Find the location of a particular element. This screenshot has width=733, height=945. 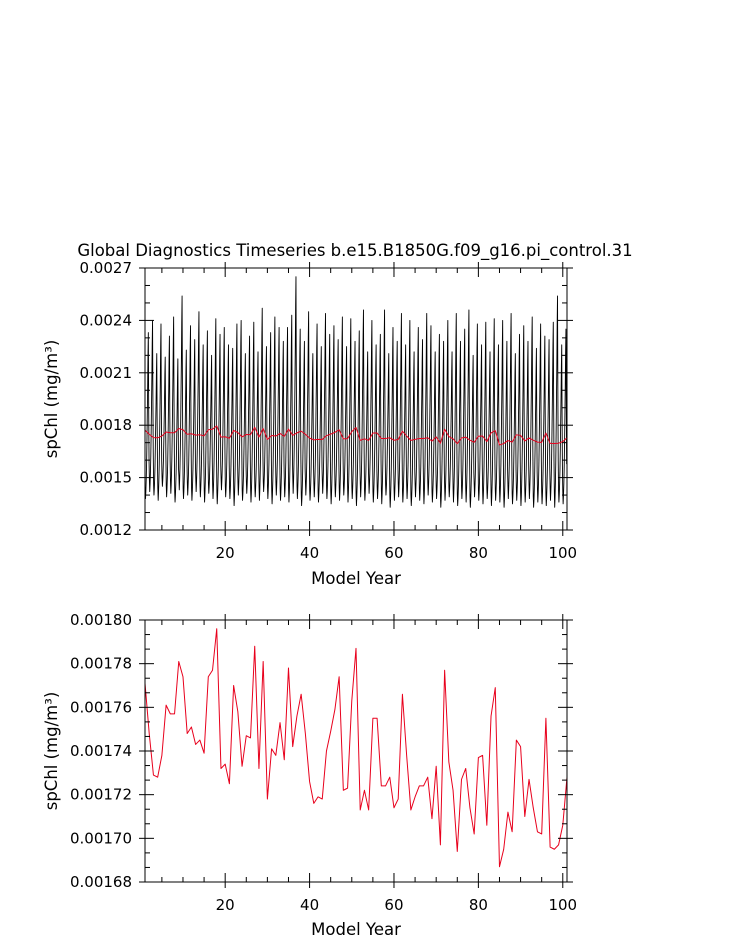

y-tick-label: 0.0021 is located at coordinates (106, 373).